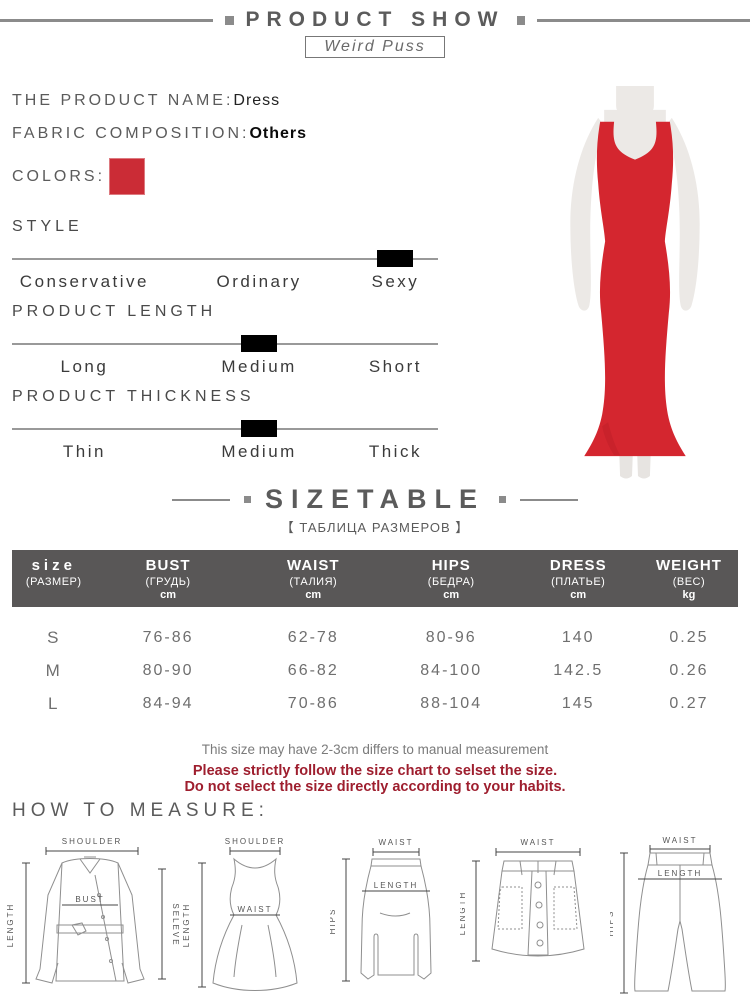 The image size is (750, 1000). What do you see at coordinates (123, 100) in the screenshot?
I see `product-name-label: THE PRODUCT NAME:` at bounding box center [123, 100].